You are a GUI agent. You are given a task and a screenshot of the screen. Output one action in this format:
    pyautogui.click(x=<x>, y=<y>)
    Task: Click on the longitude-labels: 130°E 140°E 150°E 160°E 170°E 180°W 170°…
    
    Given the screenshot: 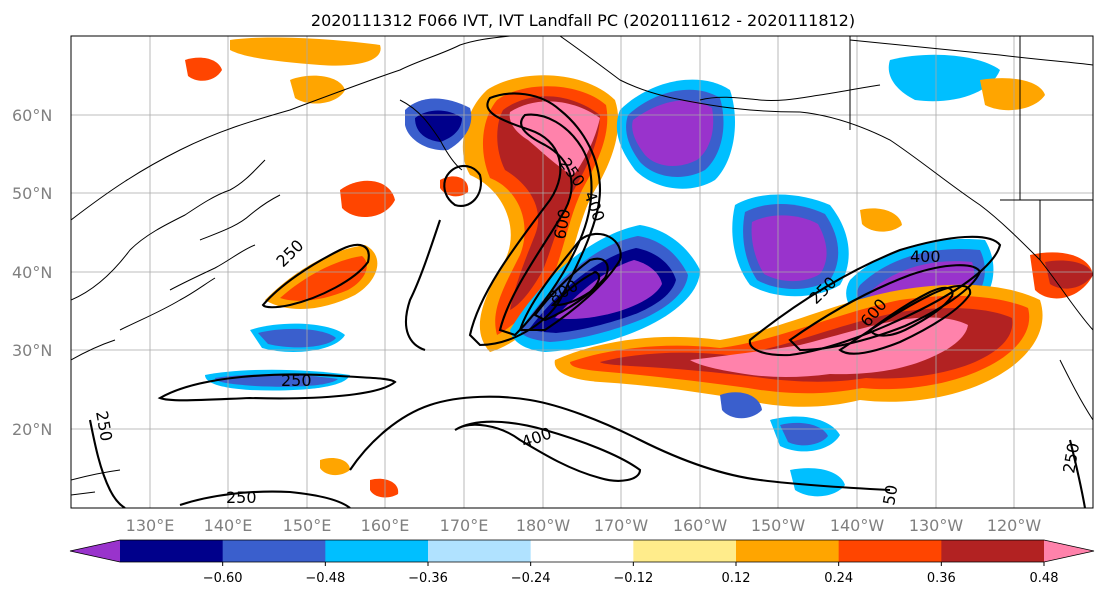 What is the action you would take?
    pyautogui.click(x=584, y=525)
    